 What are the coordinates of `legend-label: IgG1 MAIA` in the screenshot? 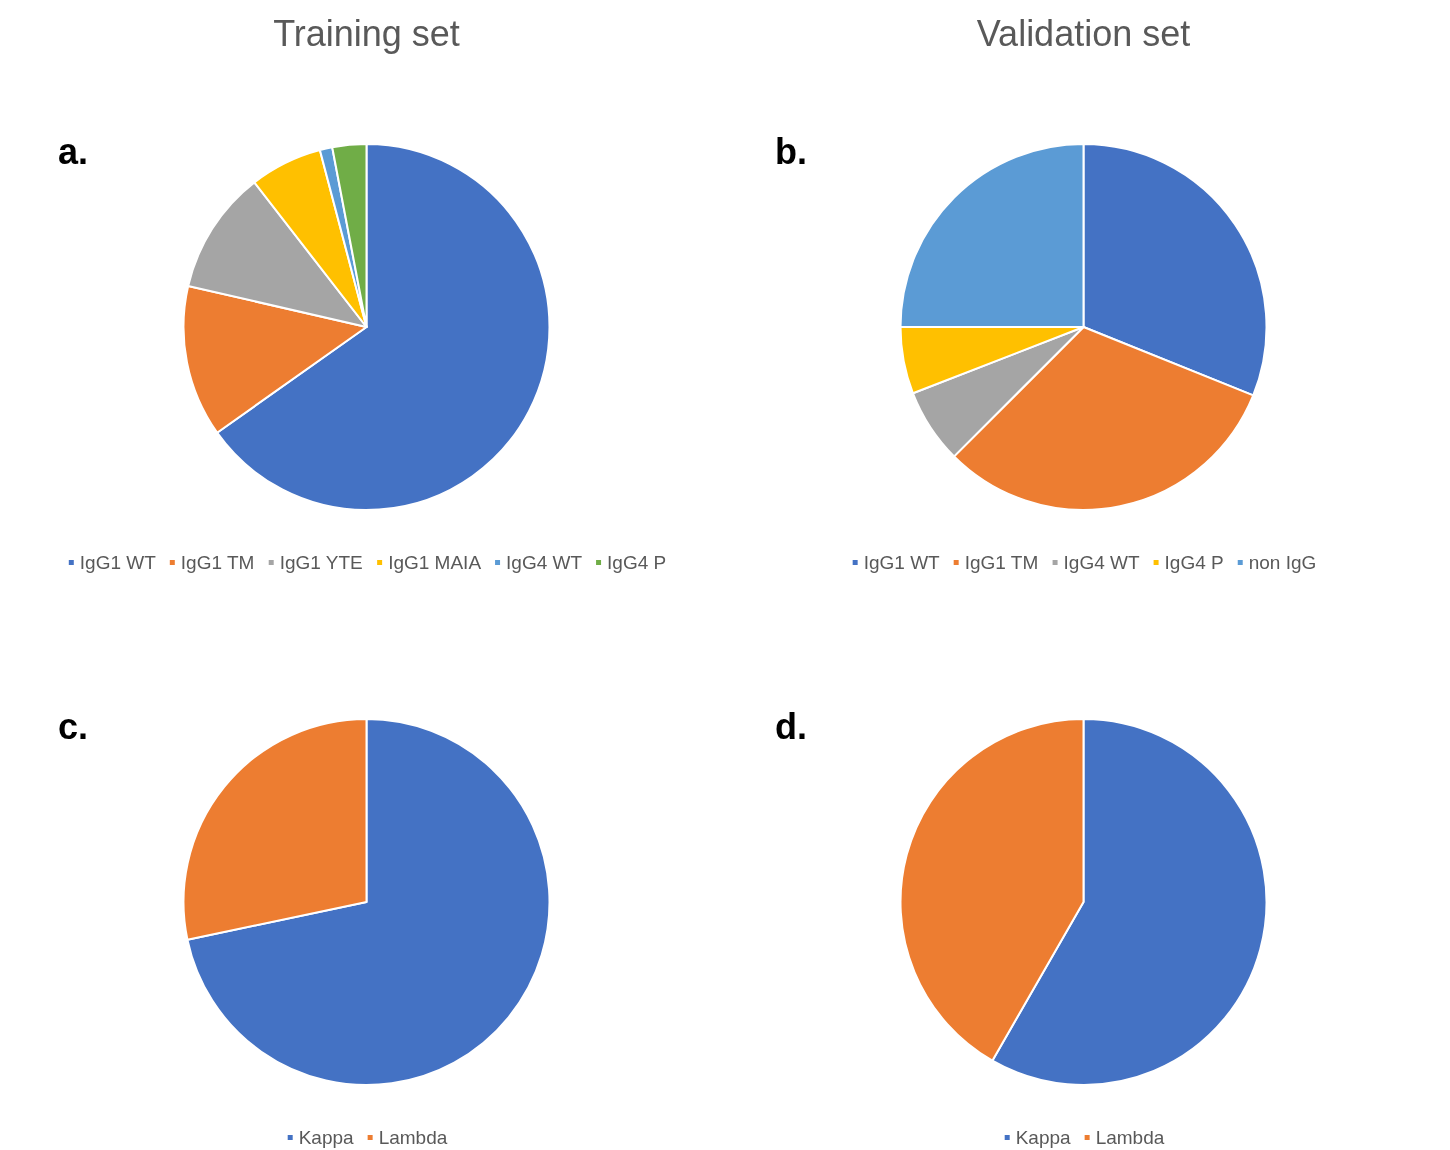 It's located at (435, 562).